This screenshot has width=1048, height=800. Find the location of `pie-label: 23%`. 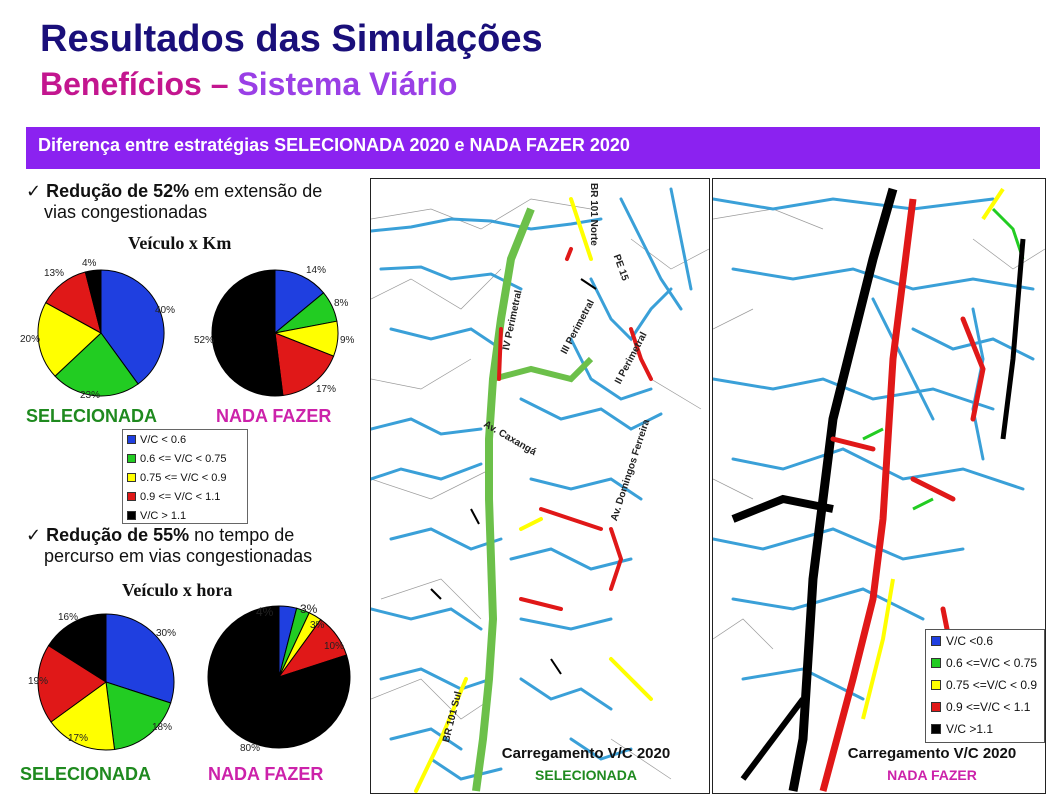

pie-label: 23% is located at coordinates (90, 395).